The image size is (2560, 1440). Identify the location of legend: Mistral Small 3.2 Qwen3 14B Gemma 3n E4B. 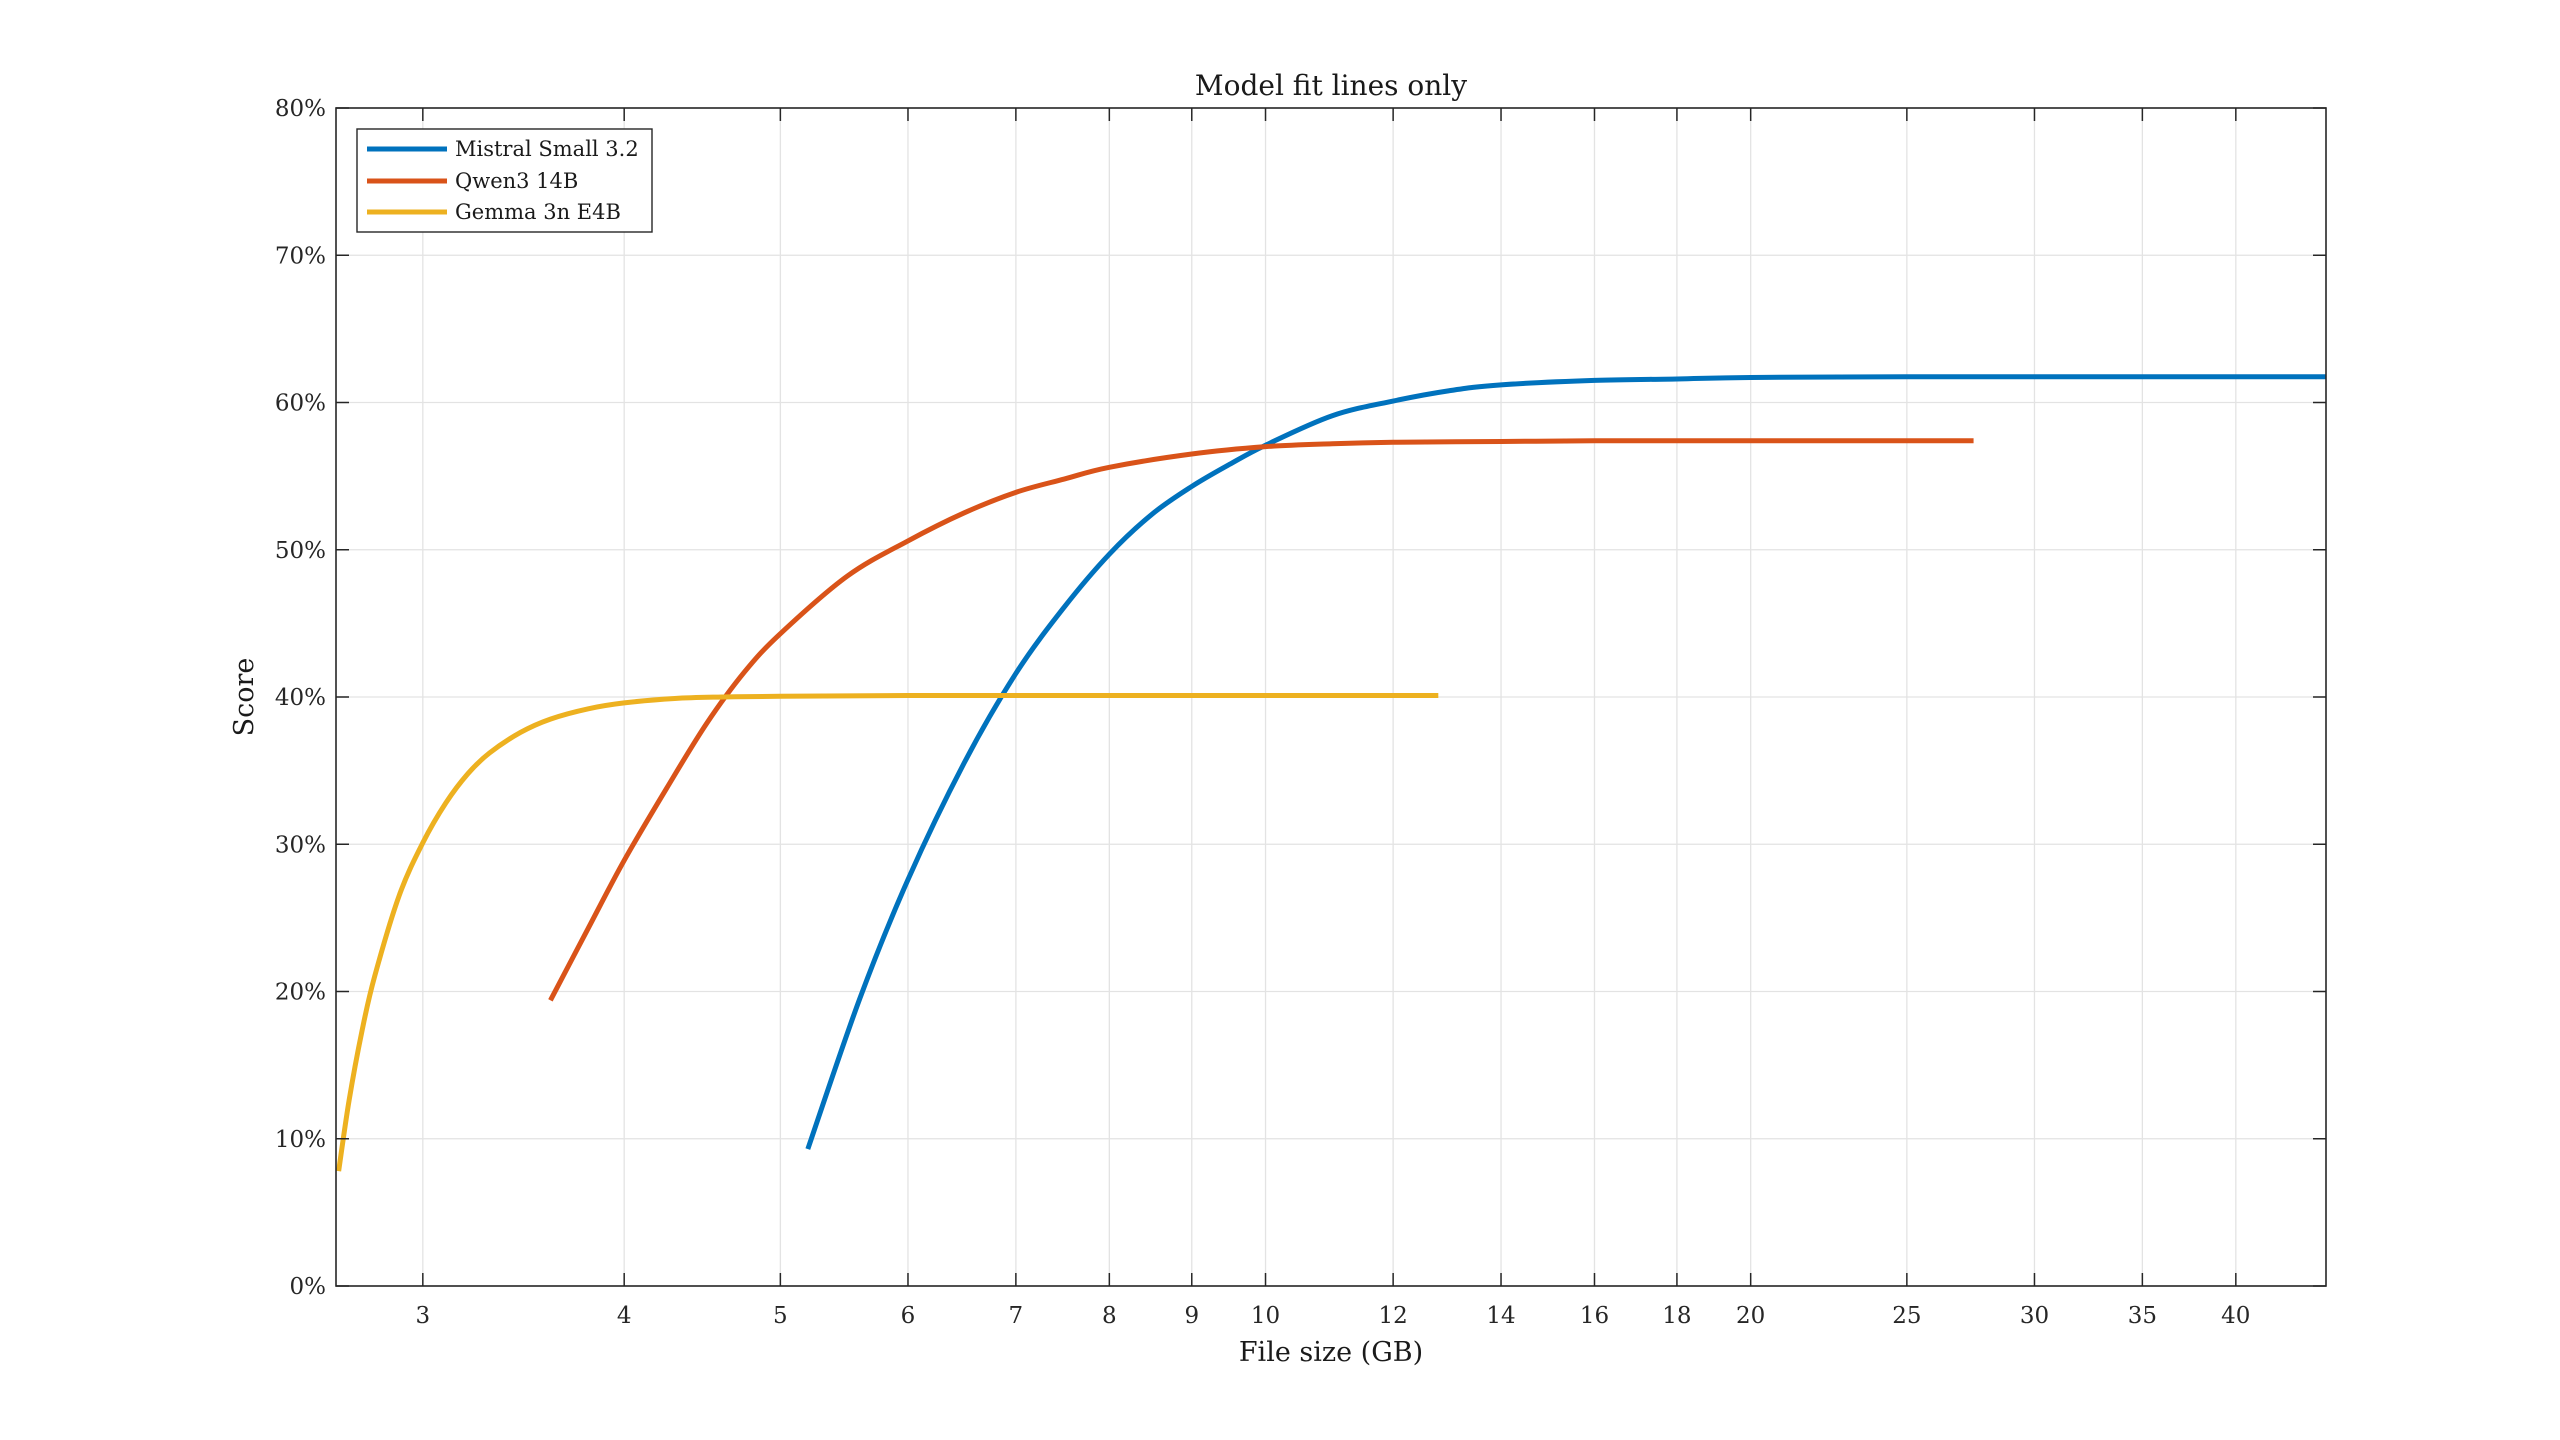
(504, 180).